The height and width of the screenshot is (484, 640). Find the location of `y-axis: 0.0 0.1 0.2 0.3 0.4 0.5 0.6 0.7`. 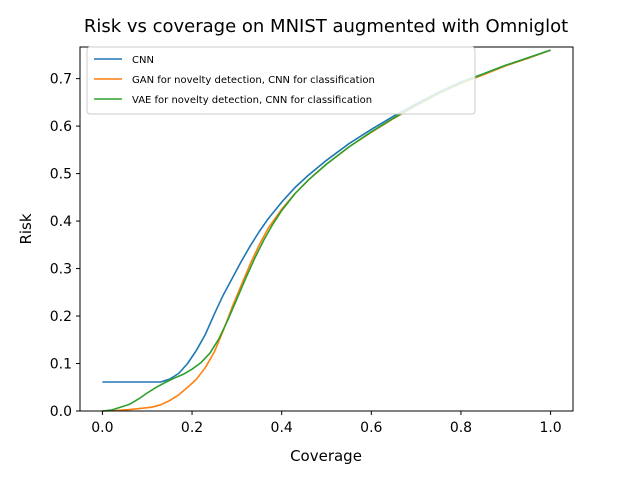

y-axis: 0.0 0.1 0.2 0.3 0.4 0.5 0.6 0.7 is located at coordinates (65, 246).